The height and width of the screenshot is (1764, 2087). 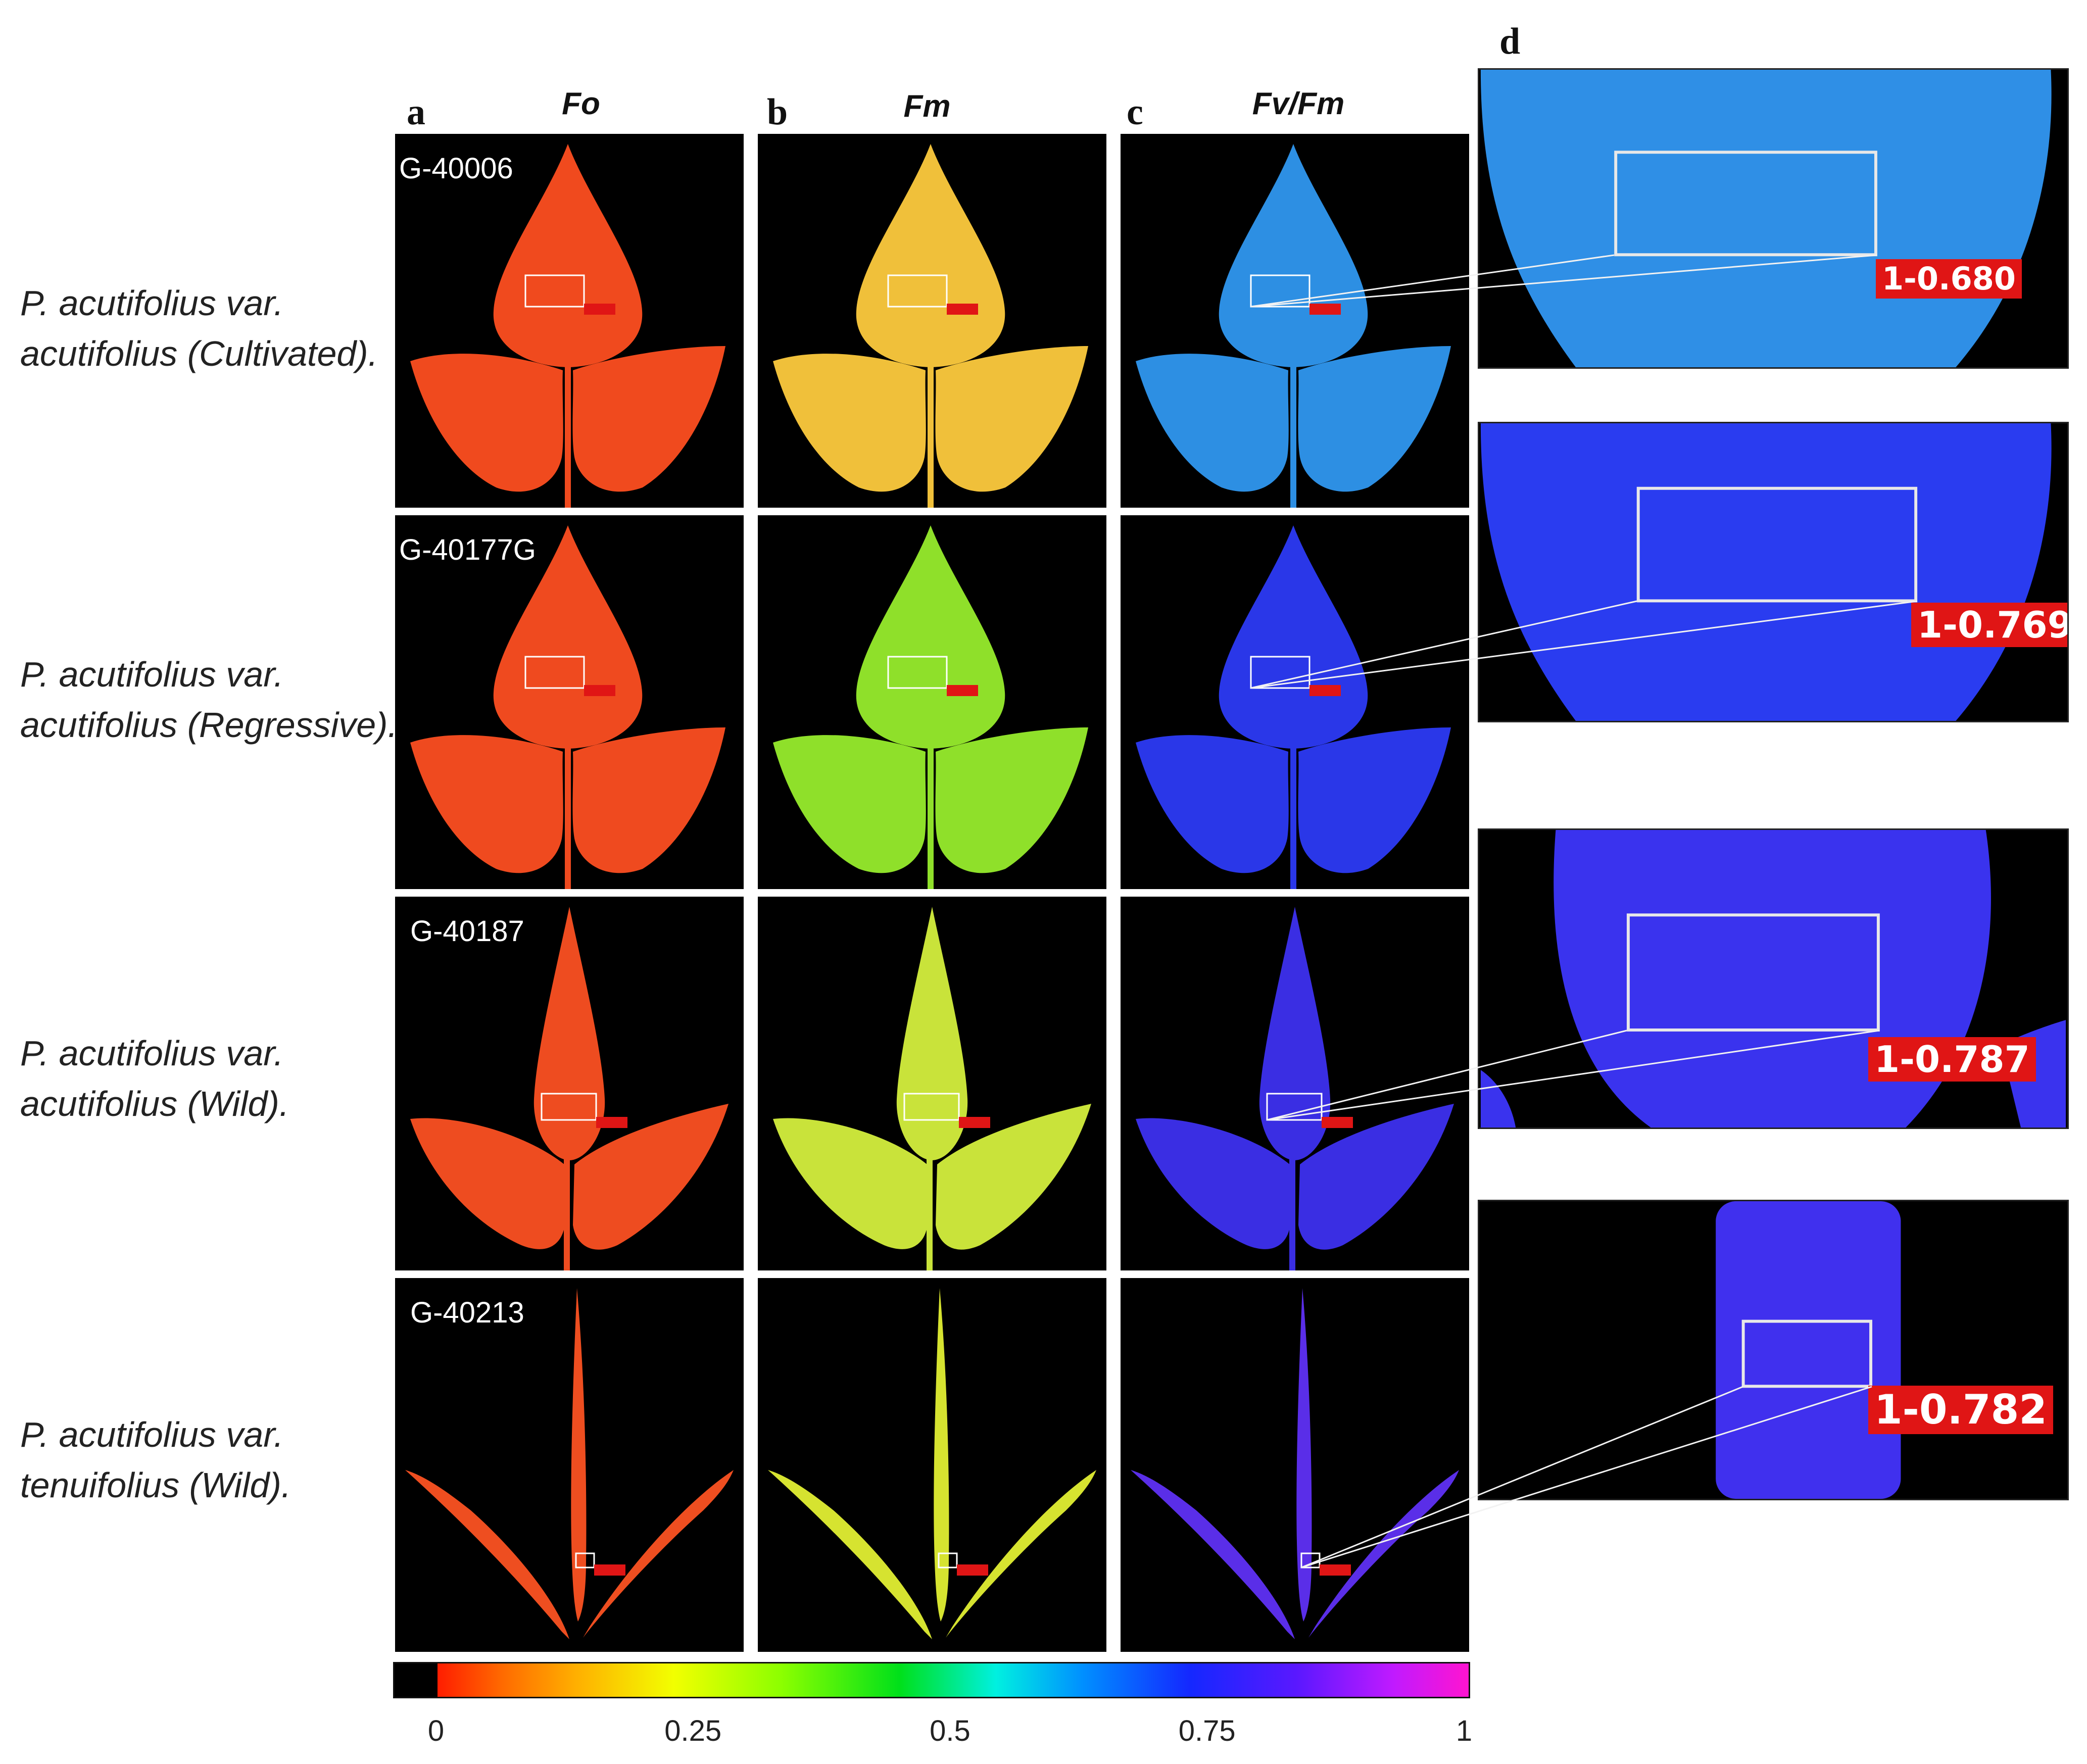 I want to click on fvfm-value-label: 1-0.769, so click(x=1989, y=625).